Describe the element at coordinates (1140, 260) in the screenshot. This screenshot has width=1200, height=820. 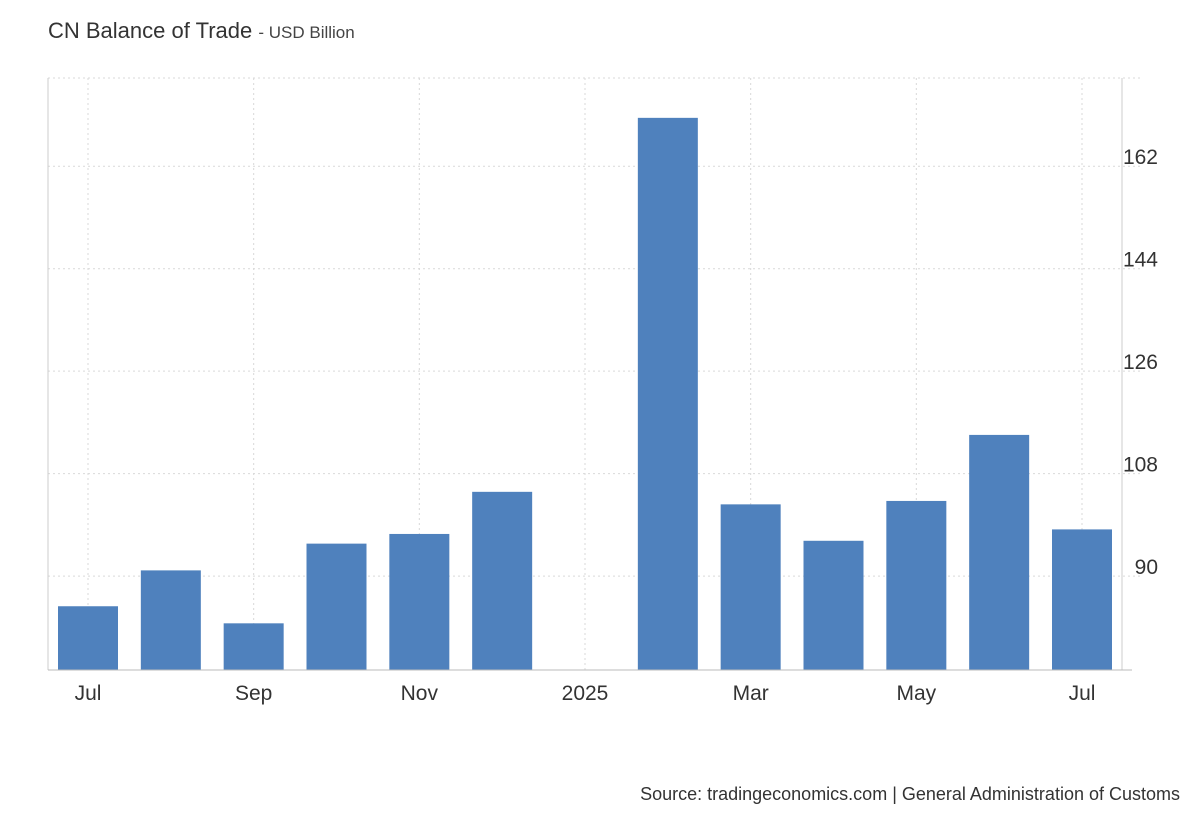
I see `y-tick-label: 144` at that location.